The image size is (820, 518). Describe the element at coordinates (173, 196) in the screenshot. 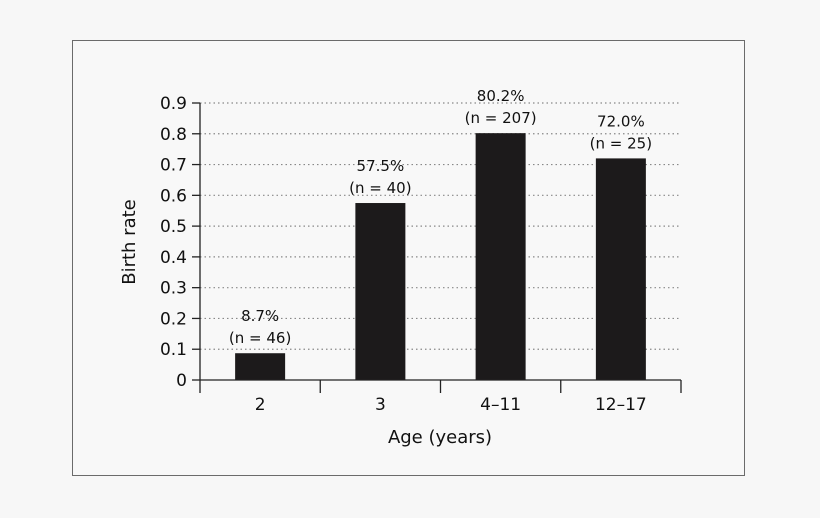

I see `y-tick-label: 0.6` at that location.